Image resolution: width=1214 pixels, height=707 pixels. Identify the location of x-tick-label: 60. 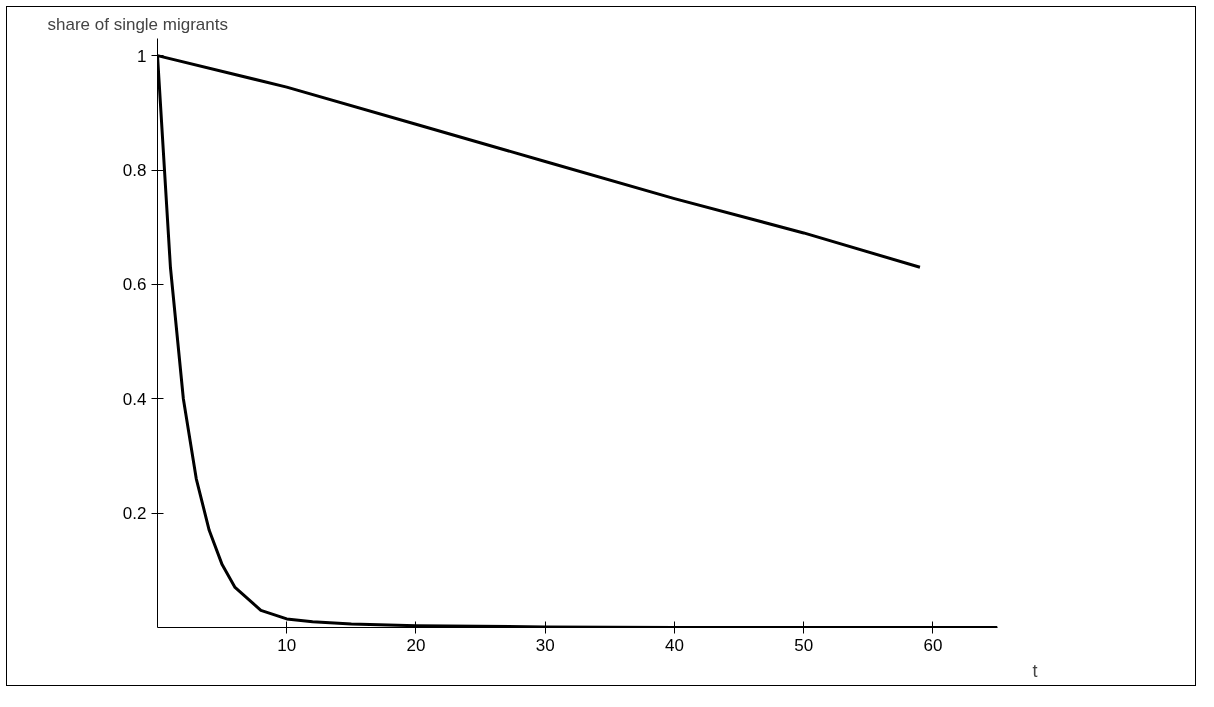
(933, 645).